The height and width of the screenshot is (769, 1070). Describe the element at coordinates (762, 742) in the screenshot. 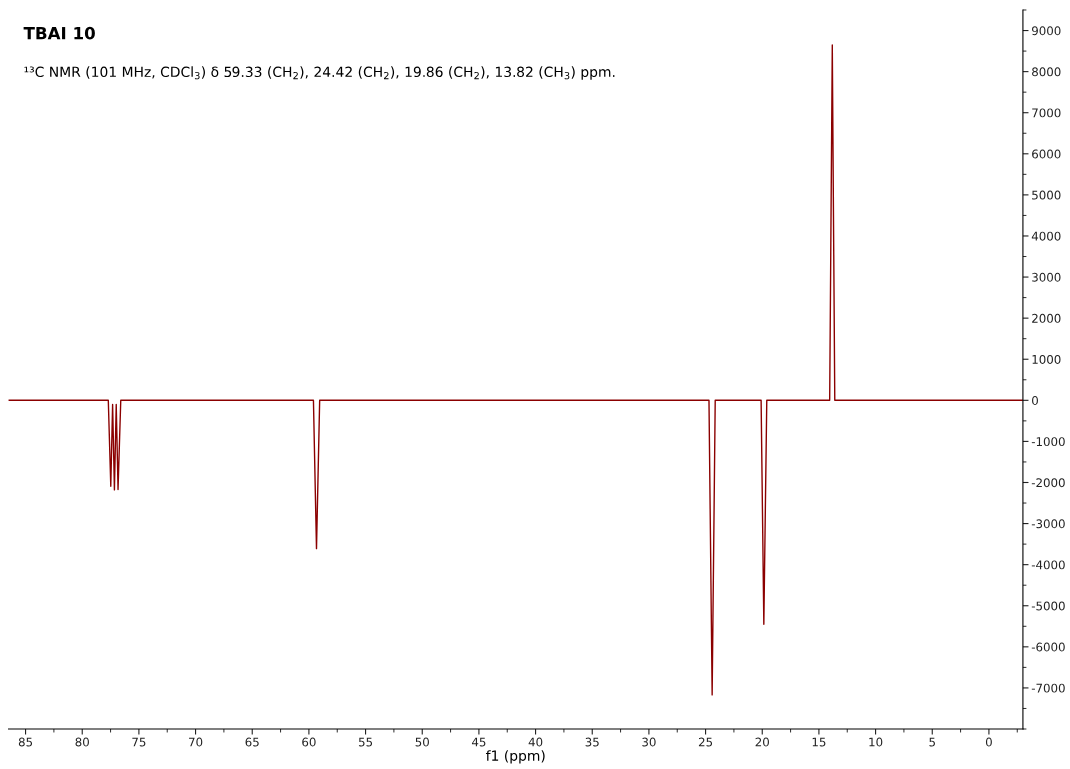

I see `x-tick-label: 20` at that location.